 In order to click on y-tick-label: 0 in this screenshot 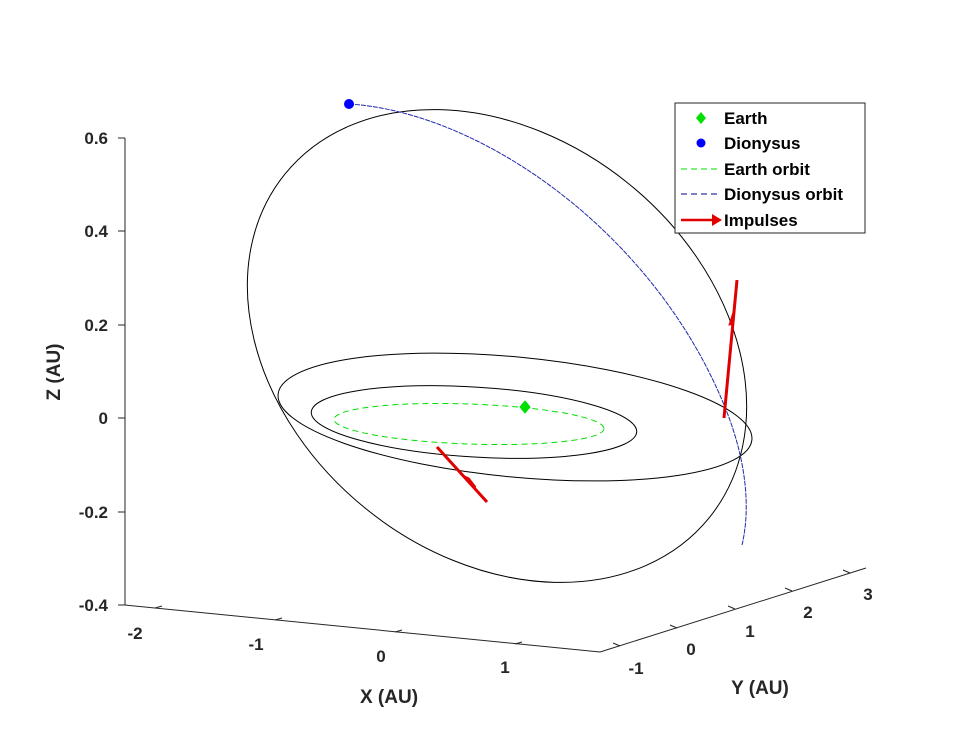, I will do `click(690, 649)`.